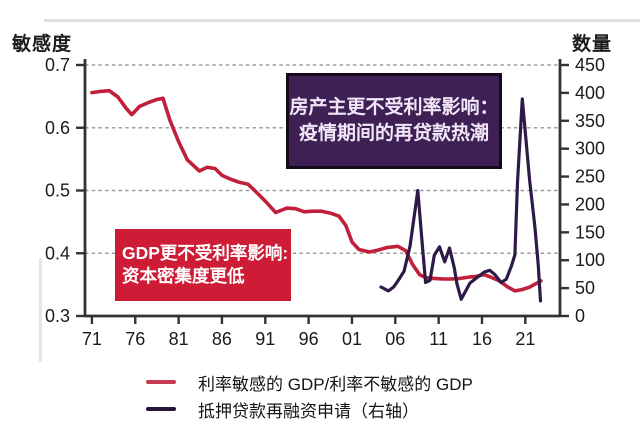 The image size is (640, 432). I want to click on legend-label-refi: 抵押贷款再融资申请（右轴）, so click(308, 411).